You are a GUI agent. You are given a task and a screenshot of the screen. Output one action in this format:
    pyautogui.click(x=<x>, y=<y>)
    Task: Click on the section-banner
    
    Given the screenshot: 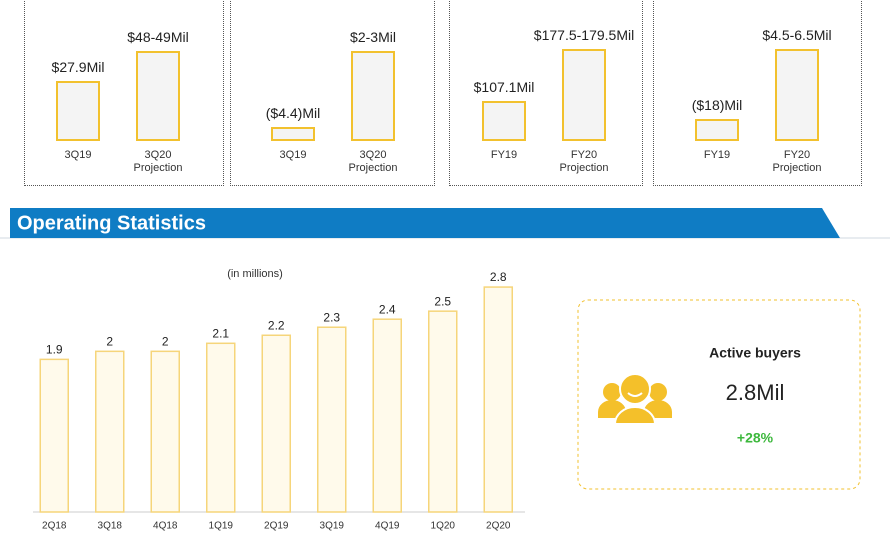 What is the action you would take?
    pyautogui.click(x=425, y=223)
    